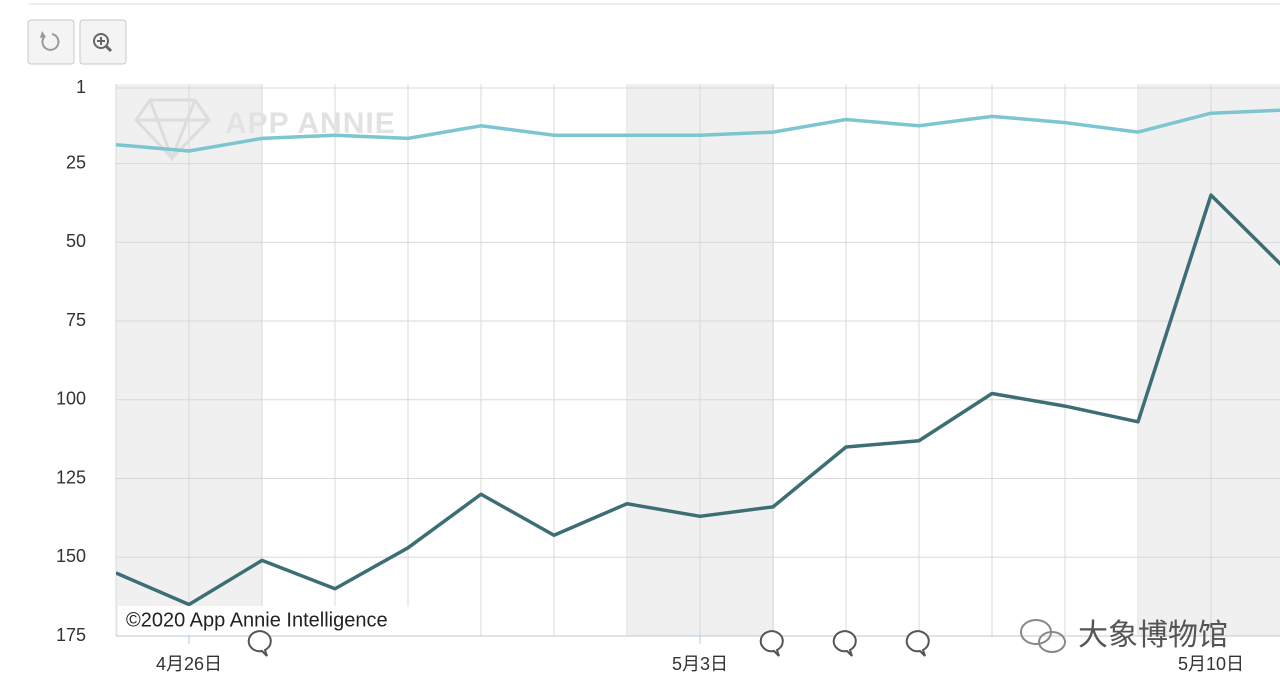 The image size is (1280, 699). I want to click on reset-zoom-button, so click(51, 42).